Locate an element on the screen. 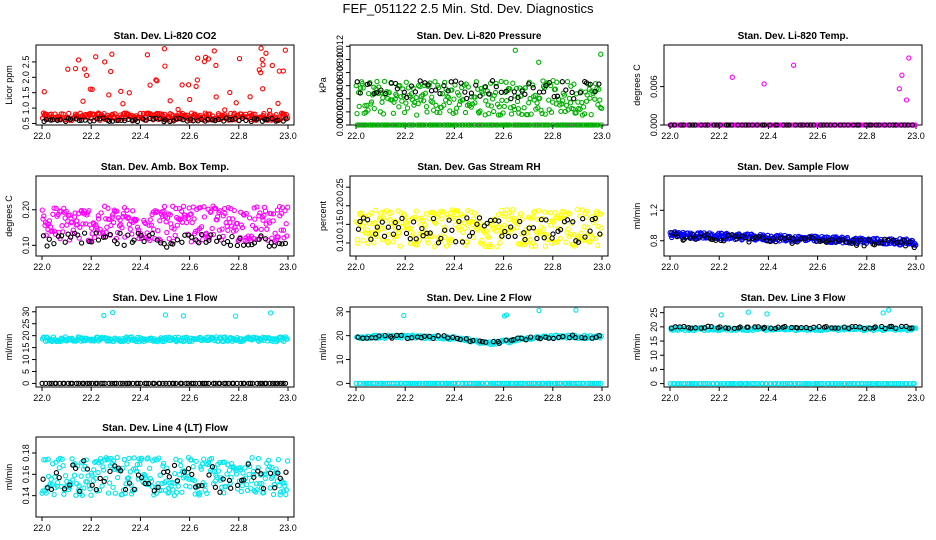 This screenshot has height=540, width=936. y-tick-label: 20 is located at coordinates (654, 327).